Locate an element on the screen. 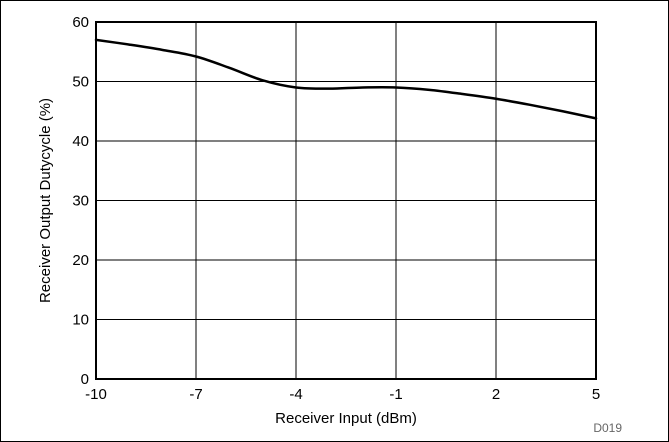  y-tick-label: 0 is located at coordinates (85, 379).